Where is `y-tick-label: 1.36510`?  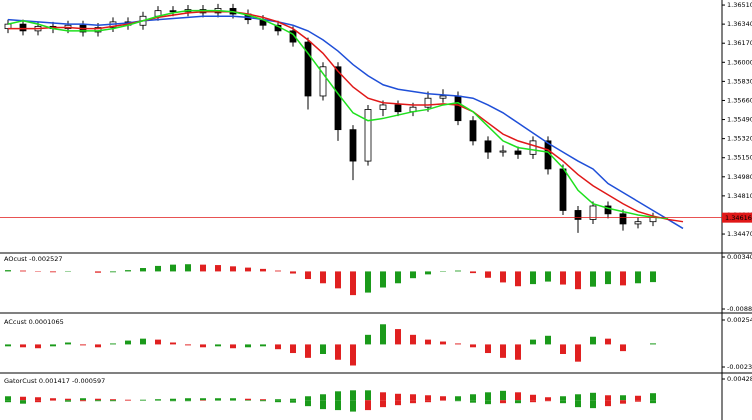
y-tick-label: 1.36510 is located at coordinates (739, 5).